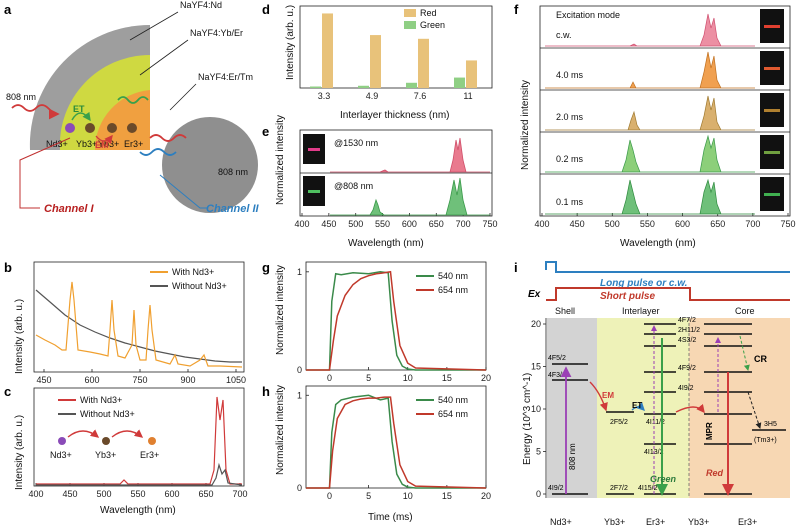 This screenshot has height=529, width=798. What do you see at coordinates (396, 221) in the screenshot?
I see `panel-e-xticks: 400 450 500 550 600 650 700 750` at bounding box center [396, 221].